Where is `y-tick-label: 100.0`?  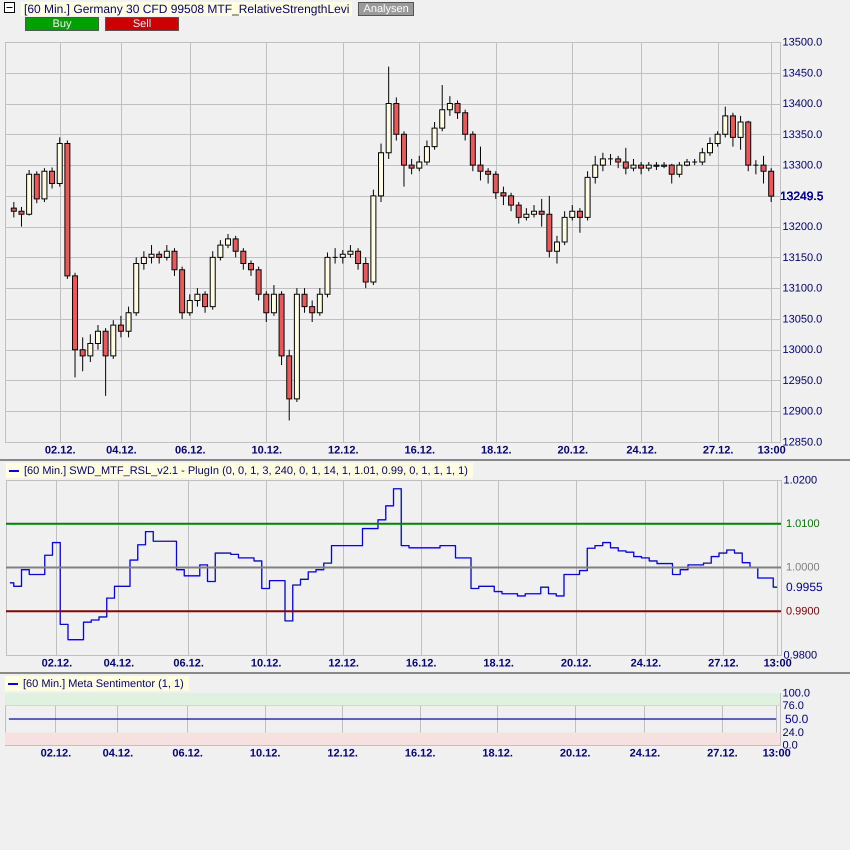
y-tick-label: 100.0 is located at coordinates (796, 694).